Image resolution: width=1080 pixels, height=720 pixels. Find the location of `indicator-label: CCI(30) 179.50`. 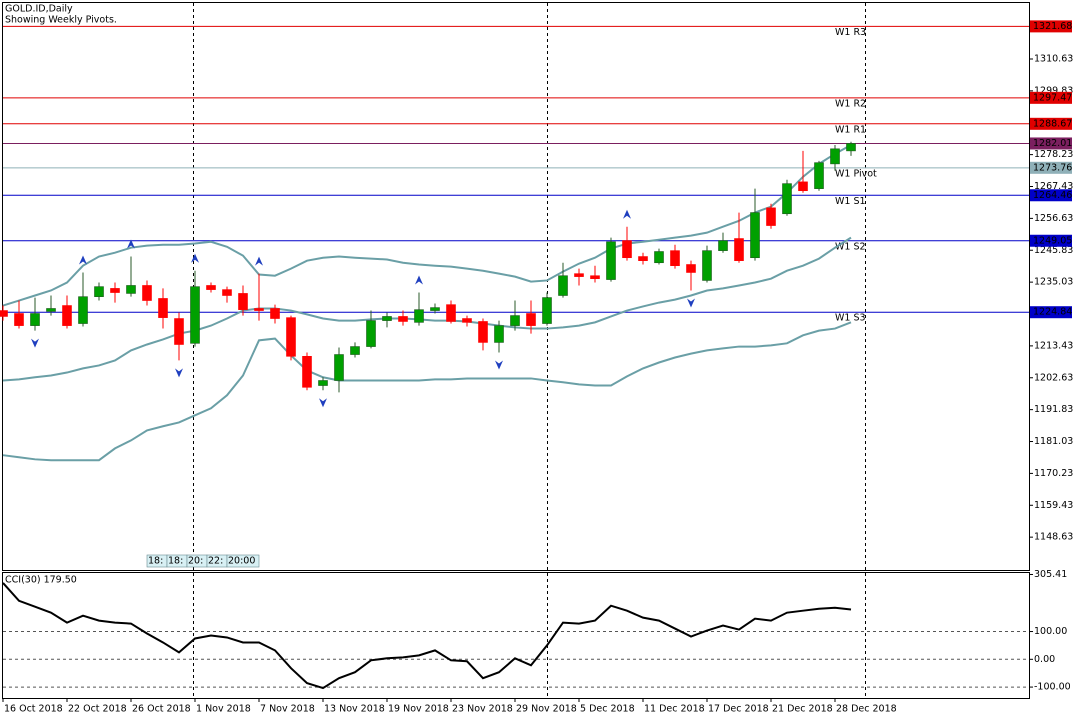

indicator-label: CCI(30) 179.50 is located at coordinates (41, 580).